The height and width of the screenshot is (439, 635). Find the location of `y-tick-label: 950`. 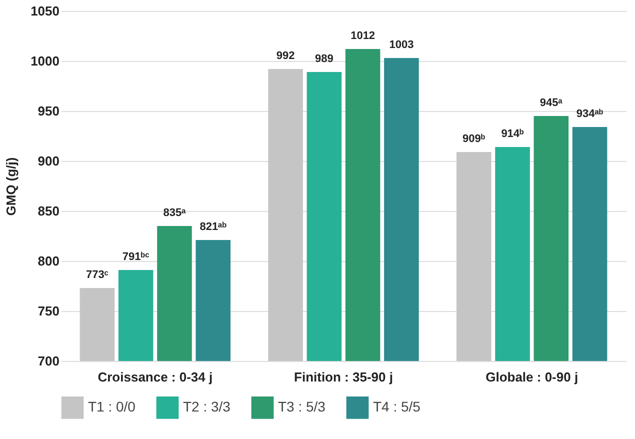

y-tick-label: 950 is located at coordinates (49, 111).